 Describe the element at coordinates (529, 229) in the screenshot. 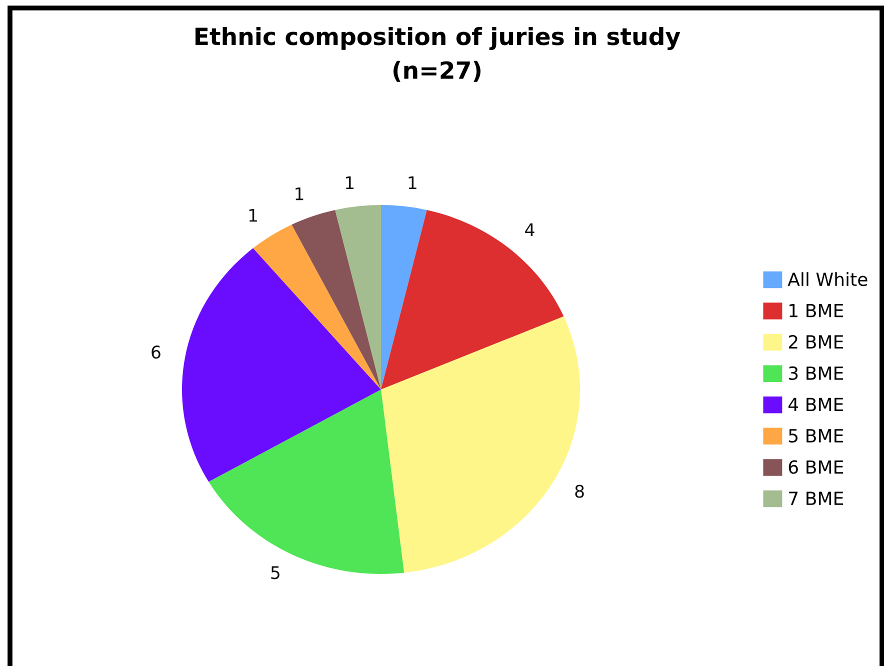

I see `data-label: 4` at that location.